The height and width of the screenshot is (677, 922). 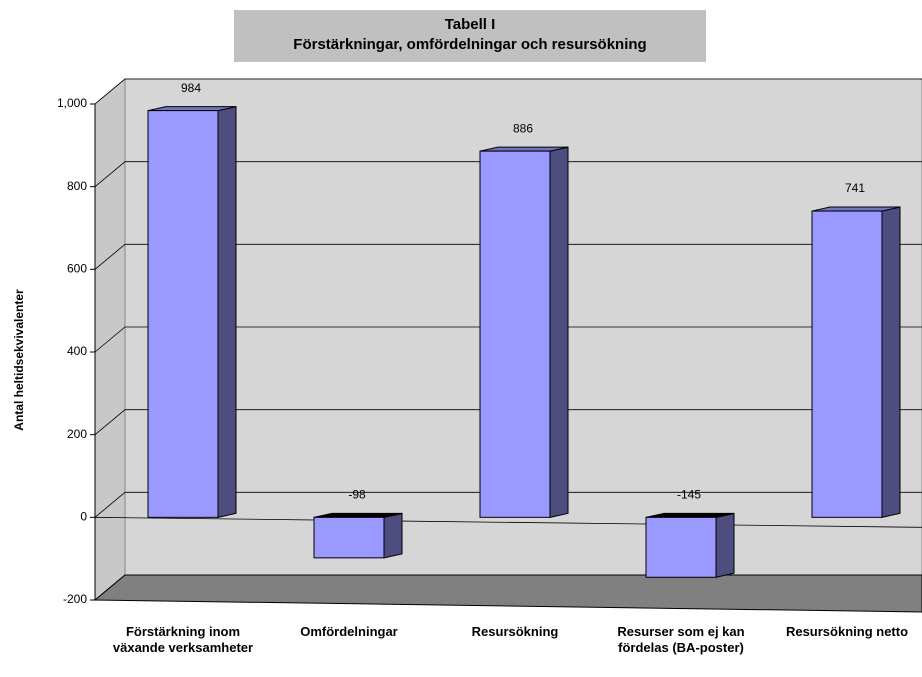 What do you see at coordinates (83, 517) in the screenshot?
I see `y-tick-label: 0` at bounding box center [83, 517].